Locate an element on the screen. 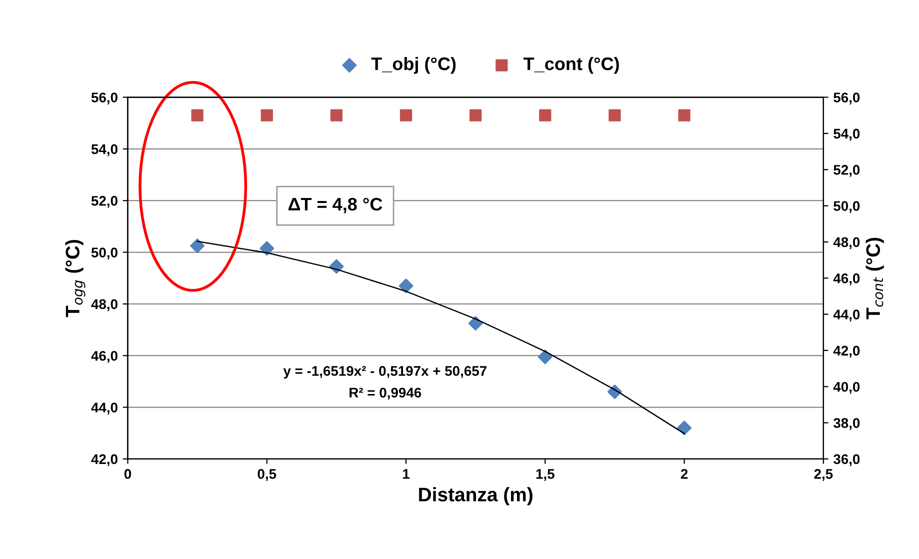 This screenshot has width=919, height=559. x-tick-label: 2,5 is located at coordinates (823, 475).